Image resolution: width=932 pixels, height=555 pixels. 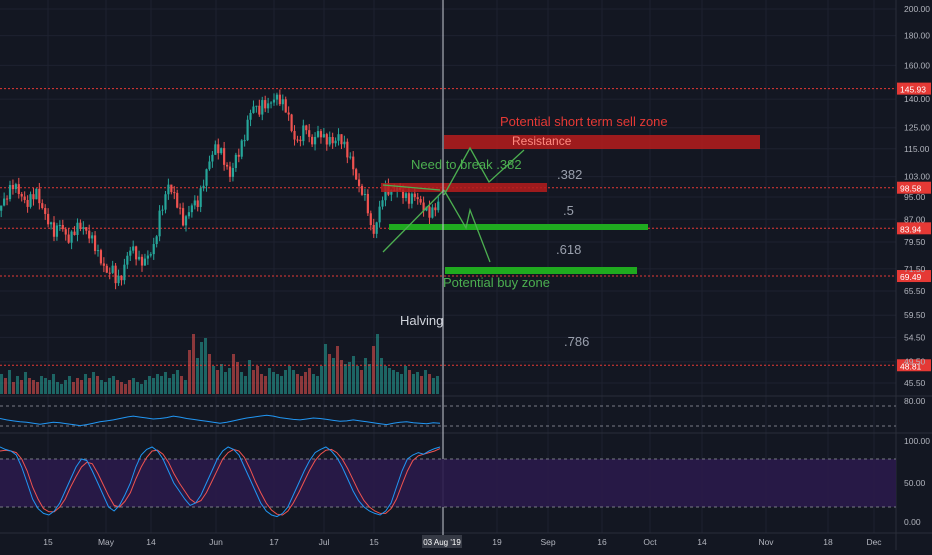 What do you see at coordinates (911, 277) in the screenshot?
I see `level-price-label: 69.49` at bounding box center [911, 277].